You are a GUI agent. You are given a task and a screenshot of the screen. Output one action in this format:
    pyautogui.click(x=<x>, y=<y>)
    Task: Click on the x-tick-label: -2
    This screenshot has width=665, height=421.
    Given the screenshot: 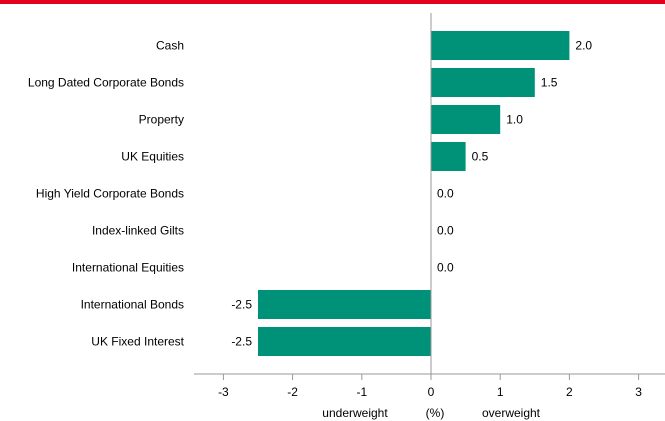 What is the action you would take?
    pyautogui.click(x=292, y=392)
    